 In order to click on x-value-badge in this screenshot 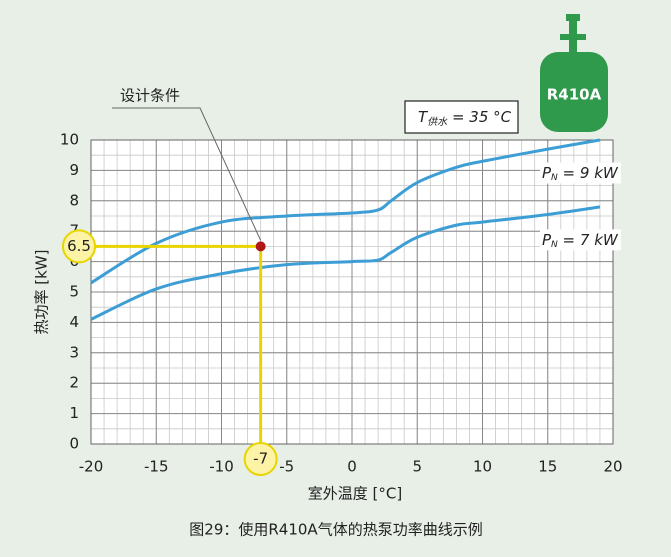, I will do `click(260, 459)`.